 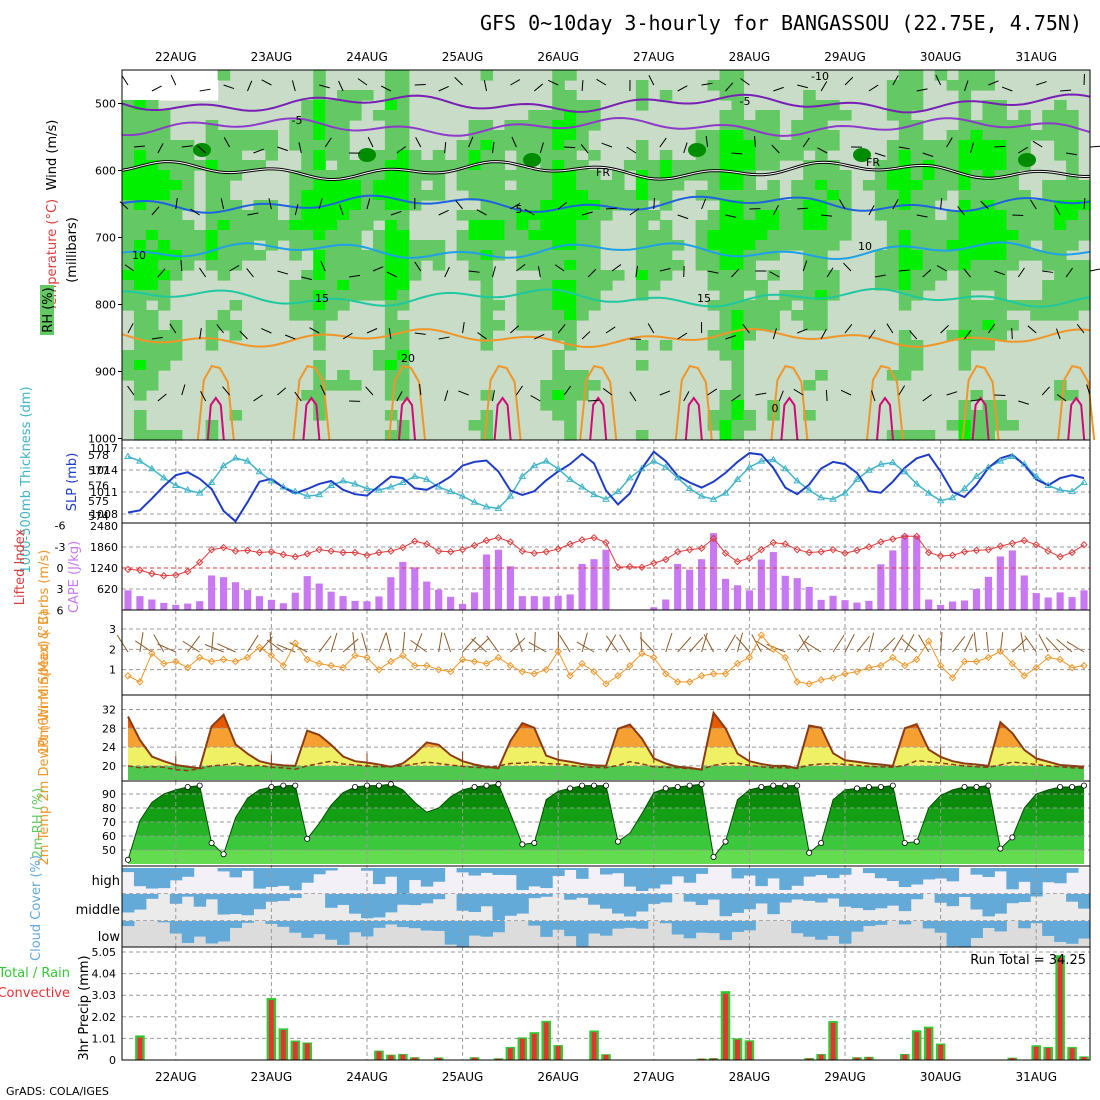 I want to click on isotherm-minus5, so click(x=606, y=126).